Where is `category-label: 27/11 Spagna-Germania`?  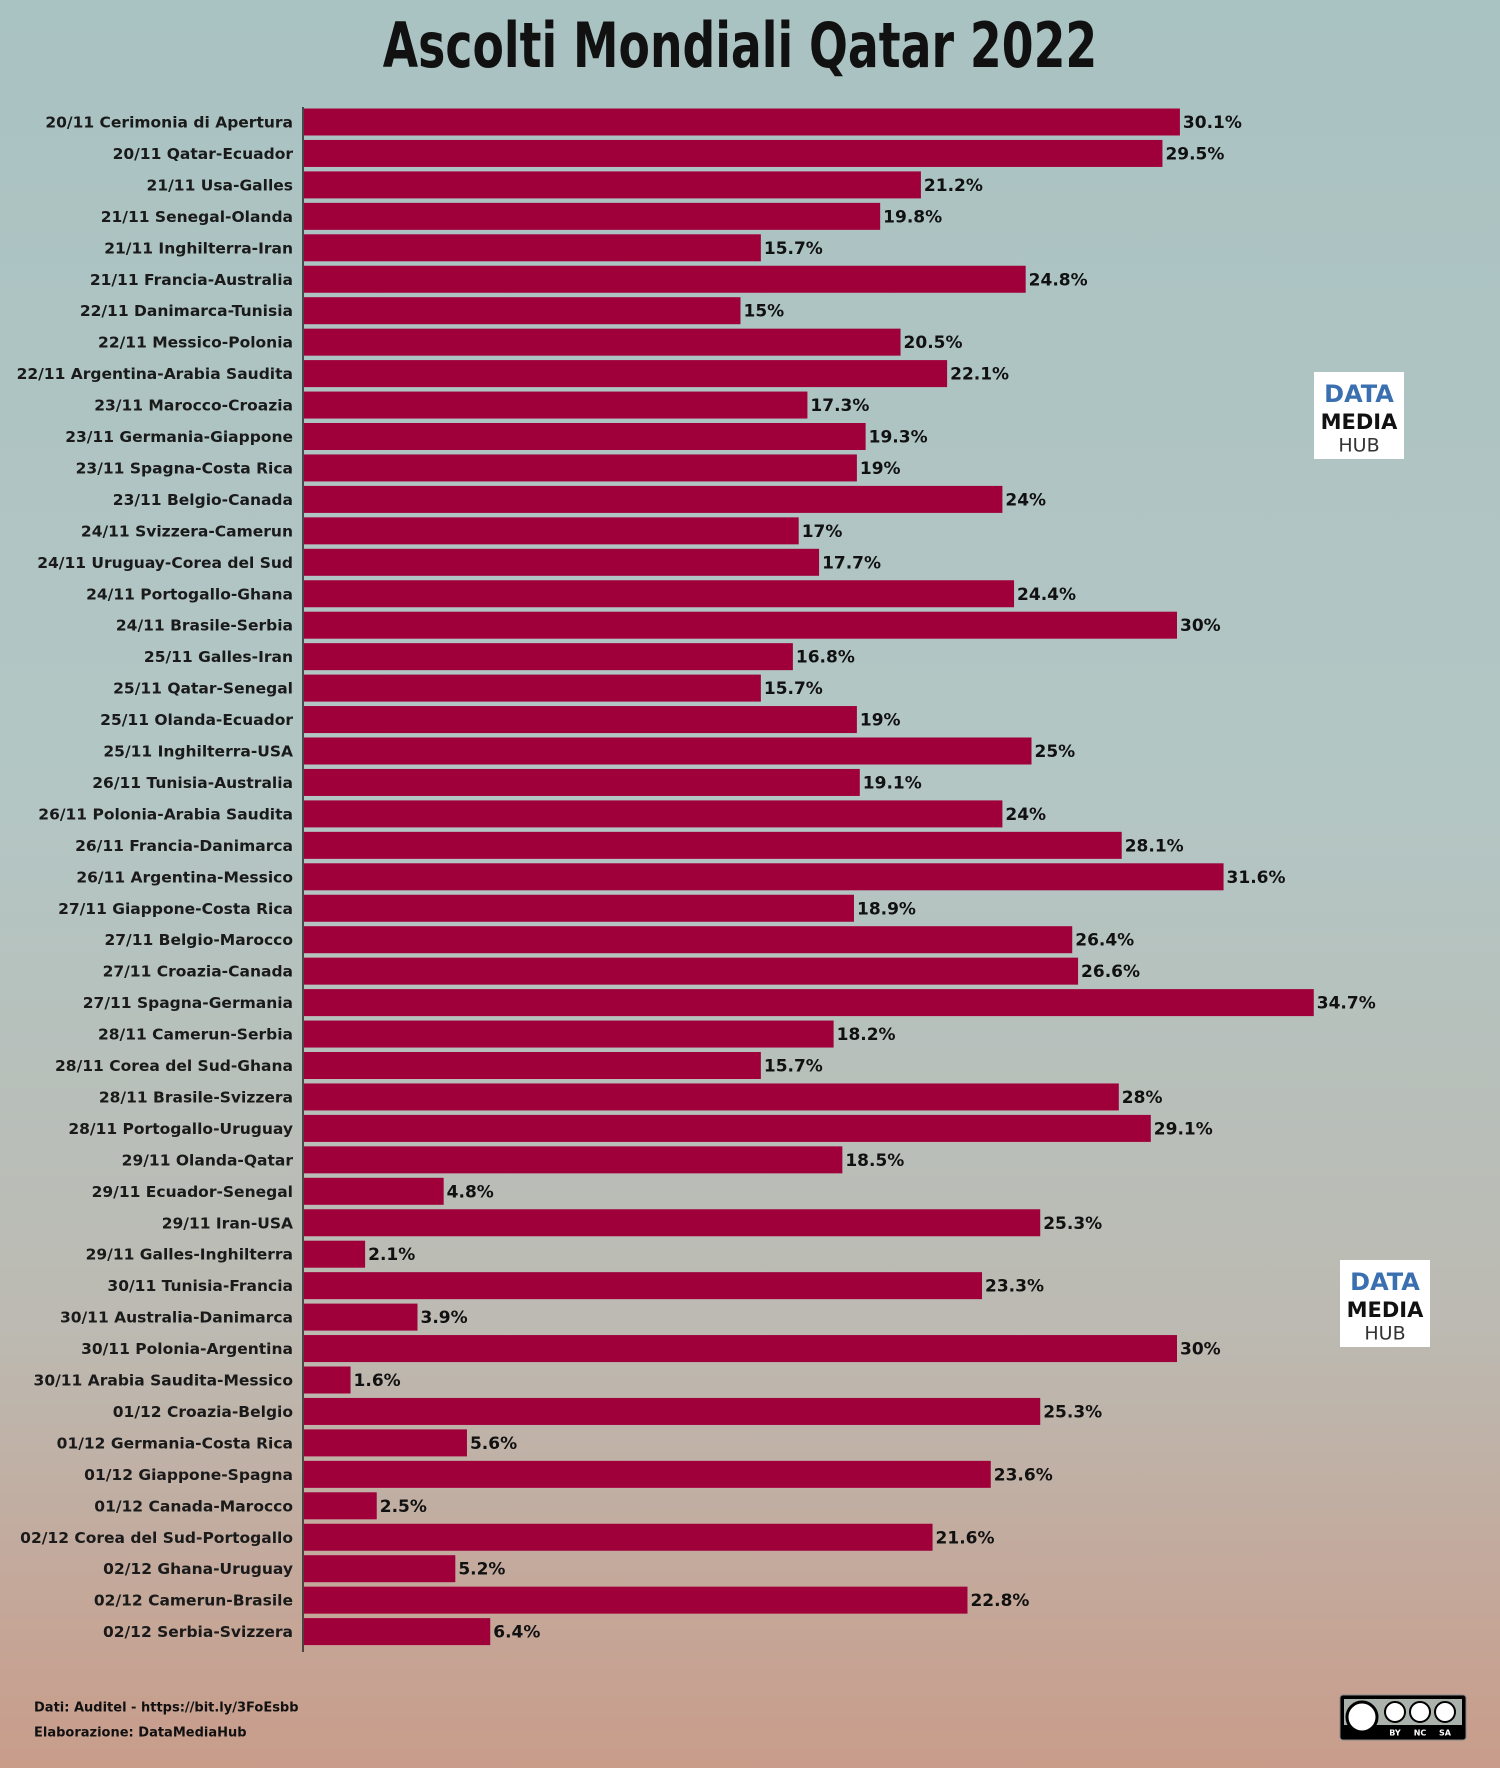
category-label: 27/11 Spagna-Germania is located at coordinates (188, 1003).